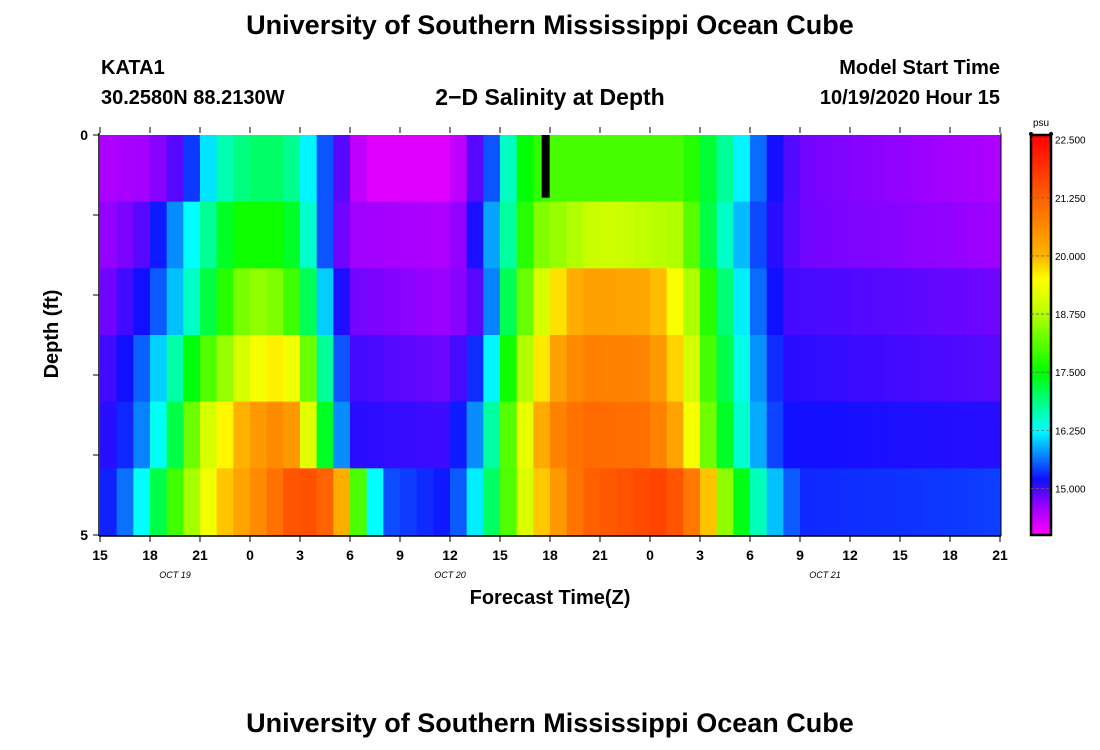 The height and width of the screenshot is (750, 1100). What do you see at coordinates (100, 555) in the screenshot?
I see `x-tick-label: 15` at bounding box center [100, 555].